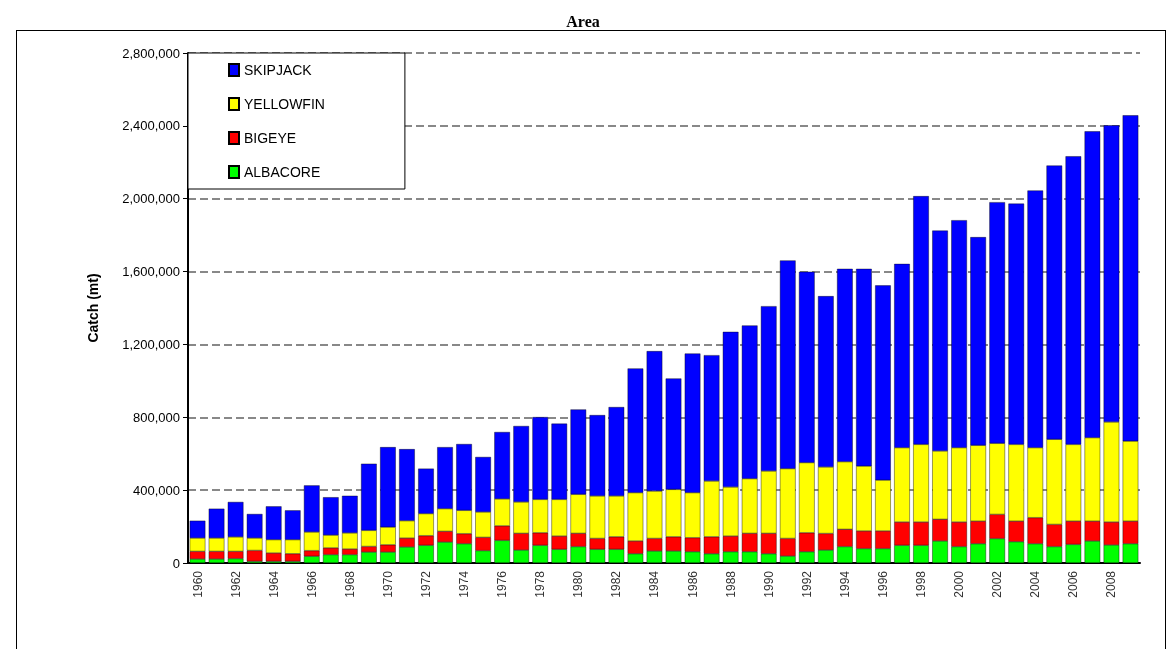 Image resolution: width=1169 pixels, height=649 pixels. What do you see at coordinates (278, 70) in the screenshot?
I see `legend-label: SKIPJACK` at bounding box center [278, 70].